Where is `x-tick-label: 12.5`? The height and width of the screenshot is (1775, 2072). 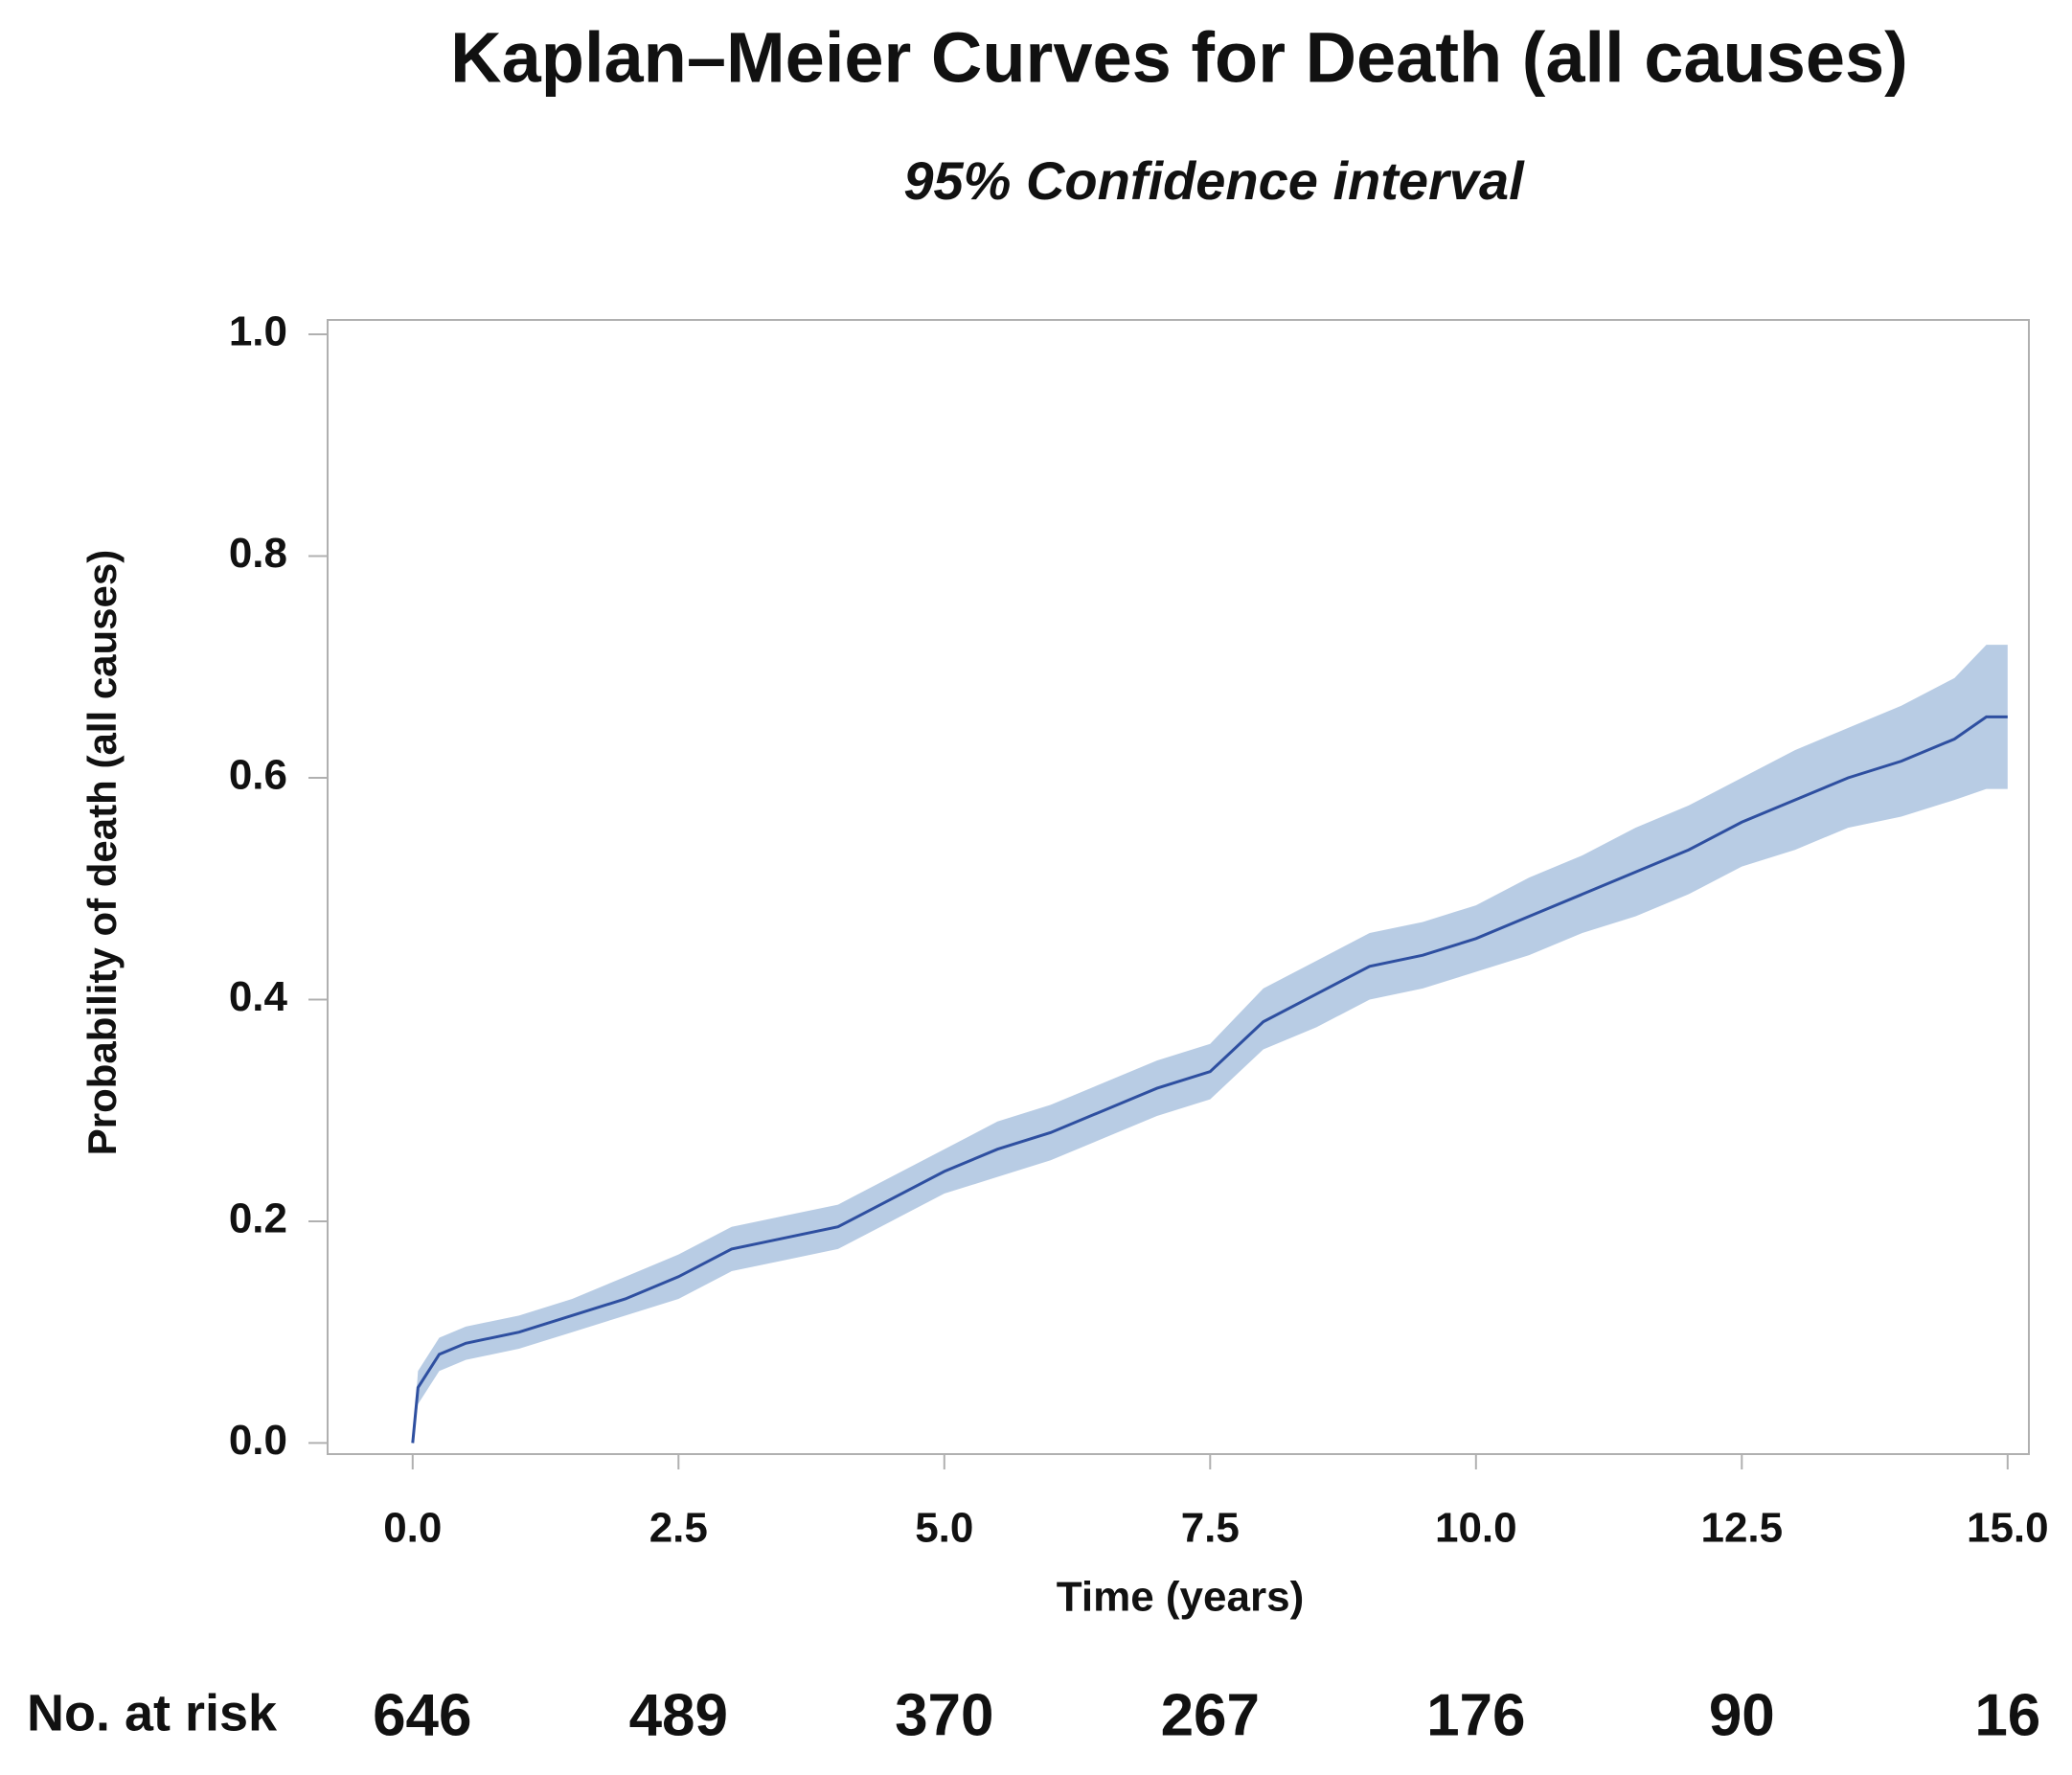
x-tick-label: 12.5 is located at coordinates (1741, 1528).